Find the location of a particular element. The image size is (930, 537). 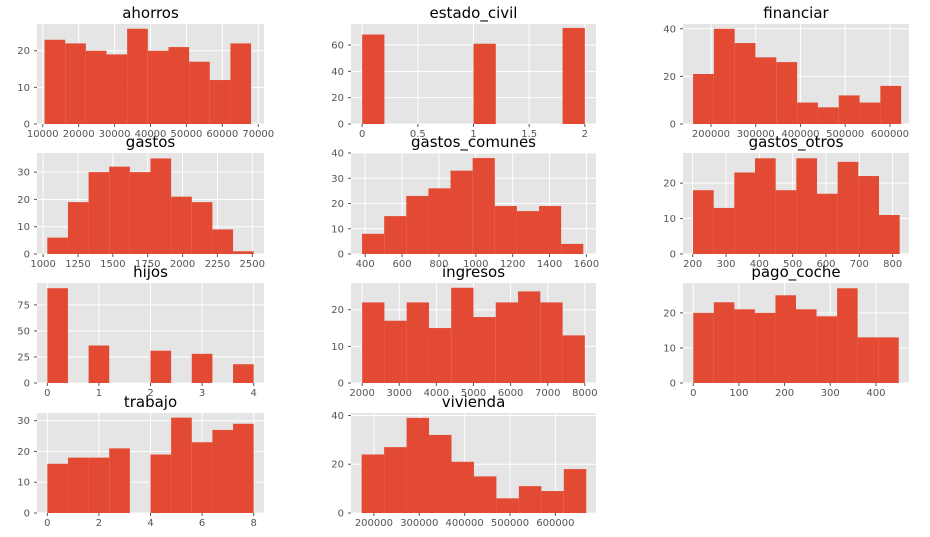

x-tick-label: 500000 is located at coordinates (845, 134).